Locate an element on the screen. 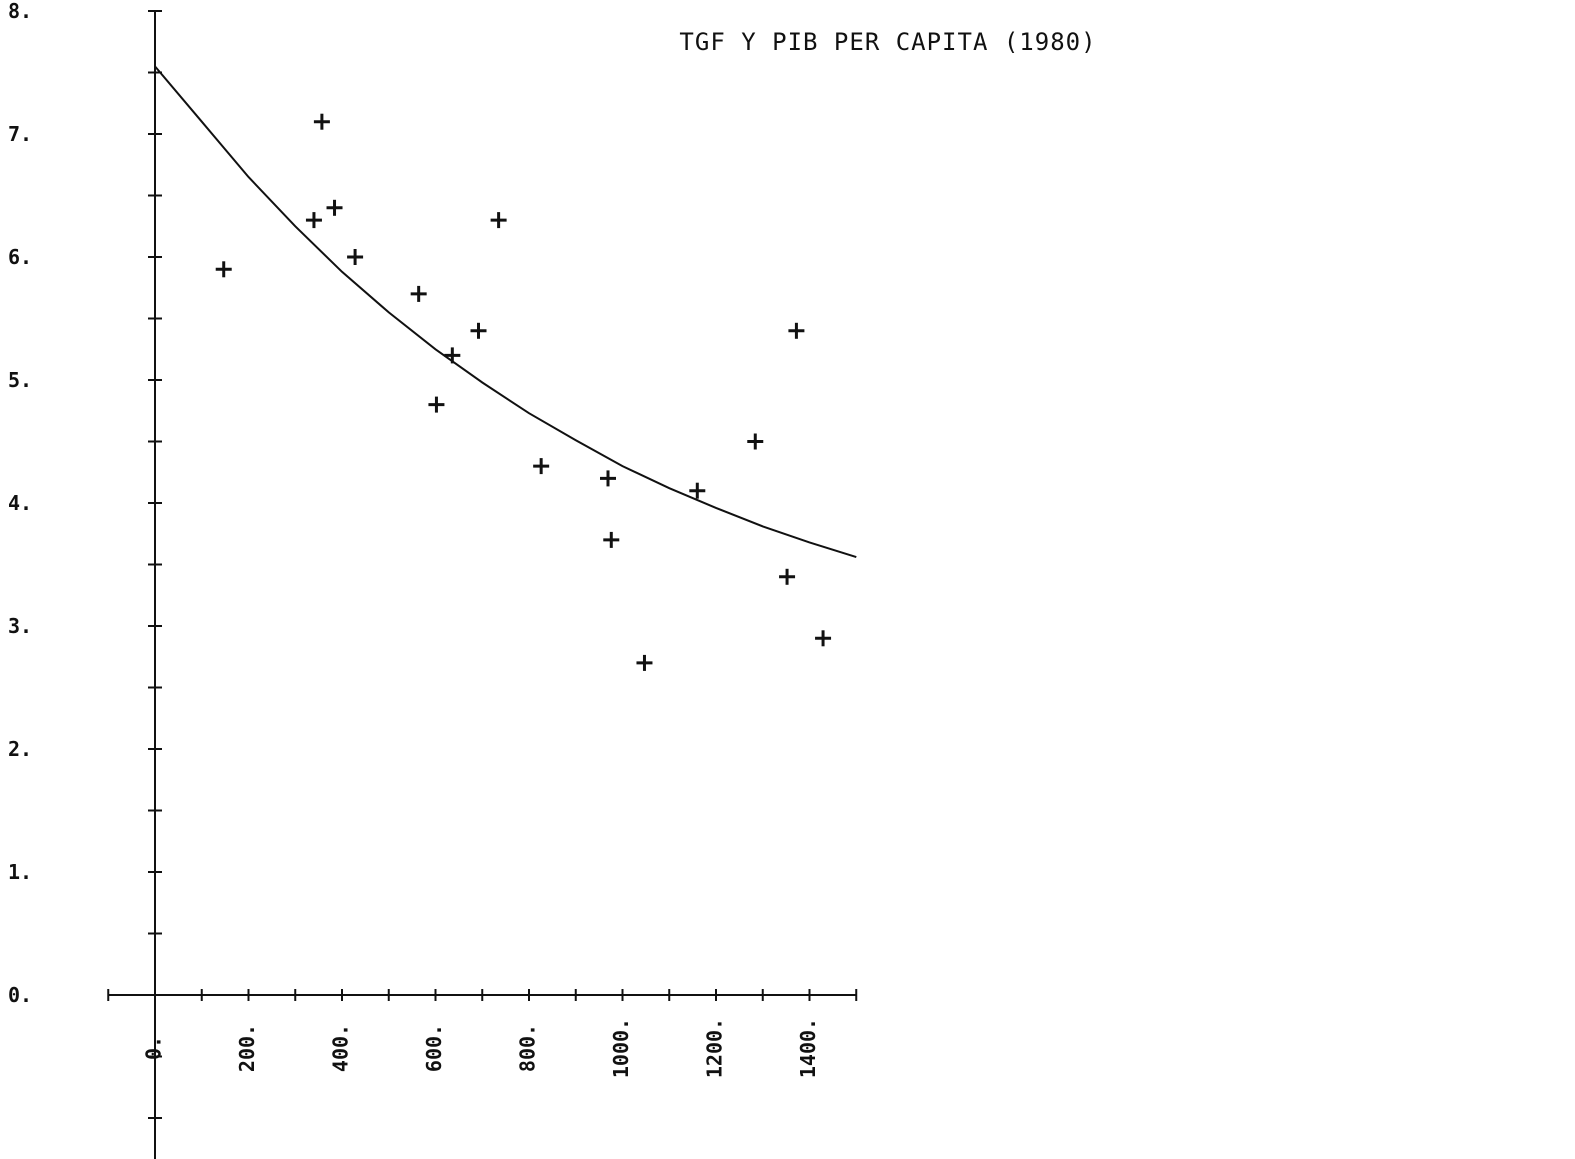 The image size is (1575, 1159). x-tick-label: 400. is located at coordinates (341, 1048).